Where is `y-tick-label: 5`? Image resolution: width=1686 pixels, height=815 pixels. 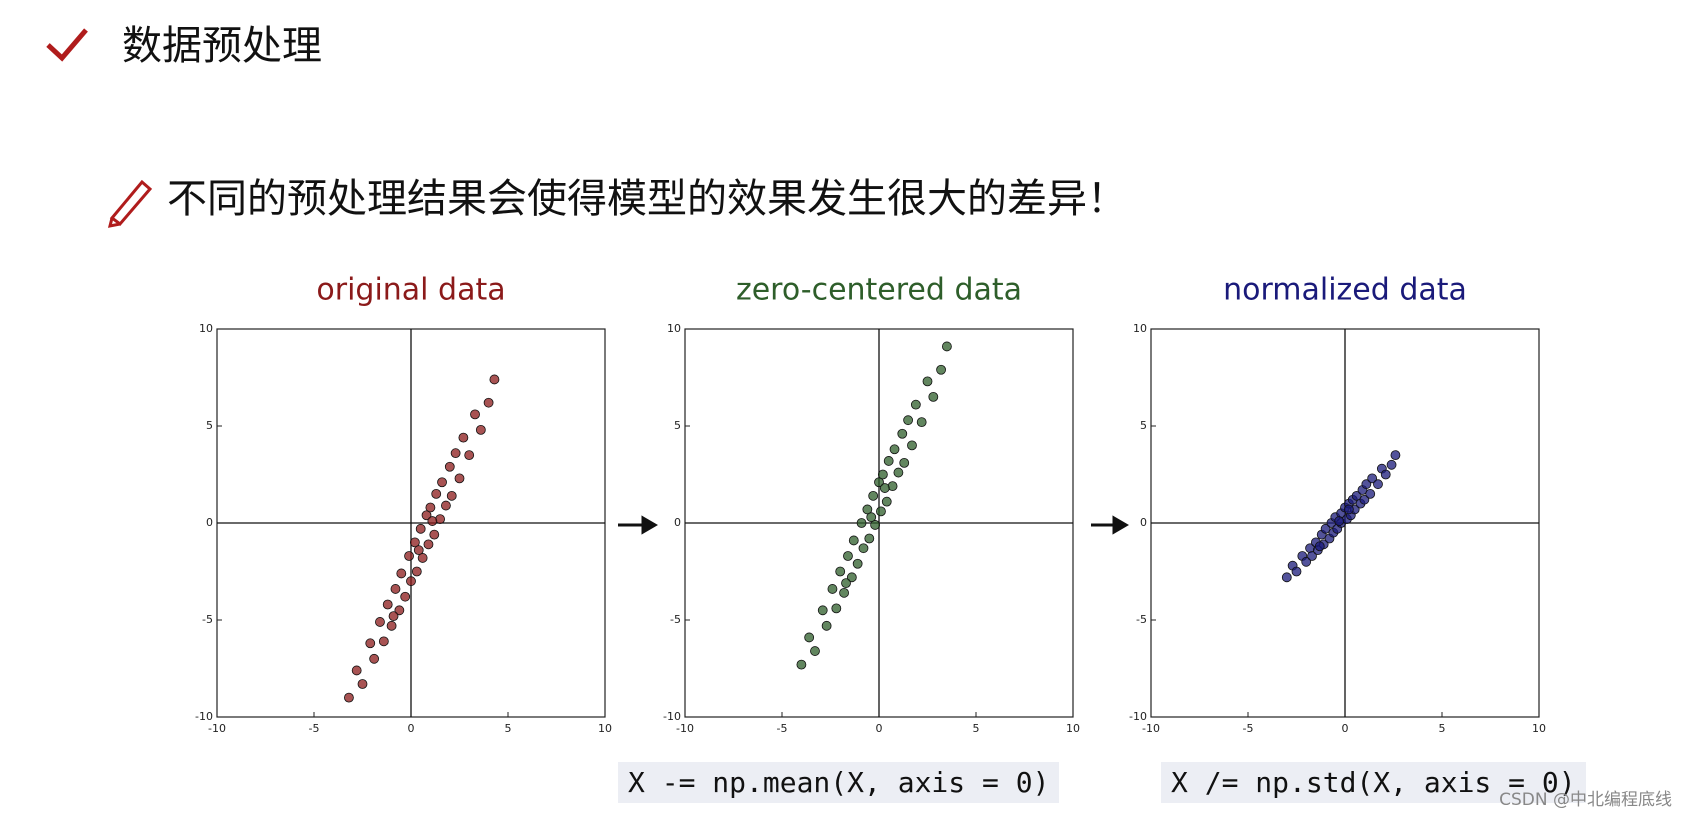
y-tick-label: 5 is located at coordinates (677, 425).